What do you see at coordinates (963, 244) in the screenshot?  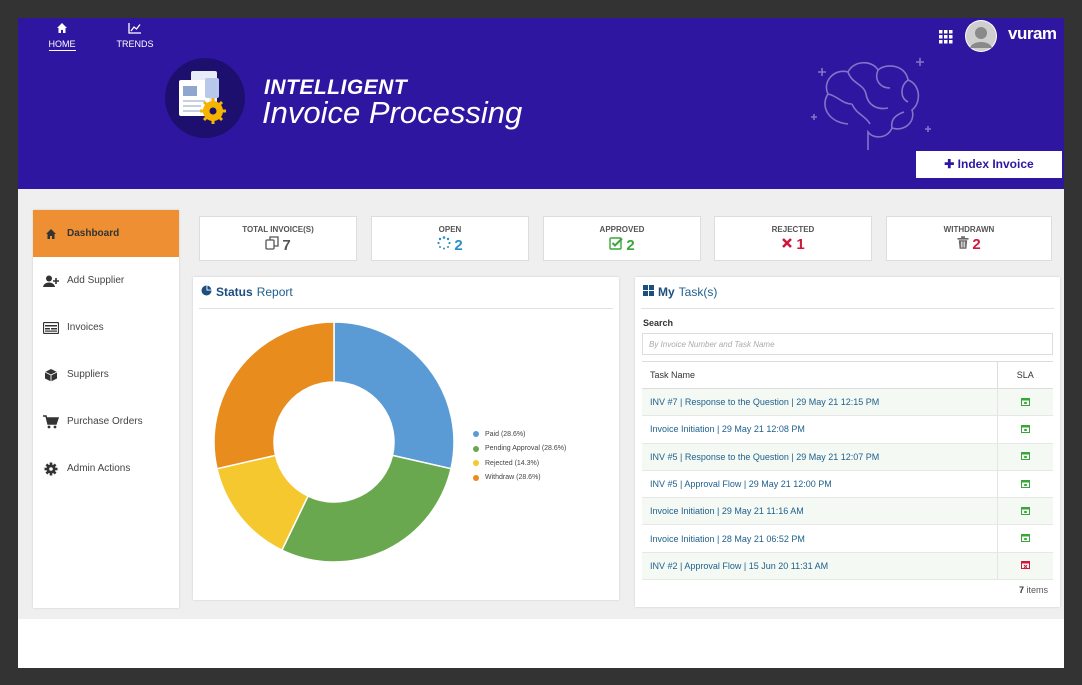 I see `trash-icon` at bounding box center [963, 244].